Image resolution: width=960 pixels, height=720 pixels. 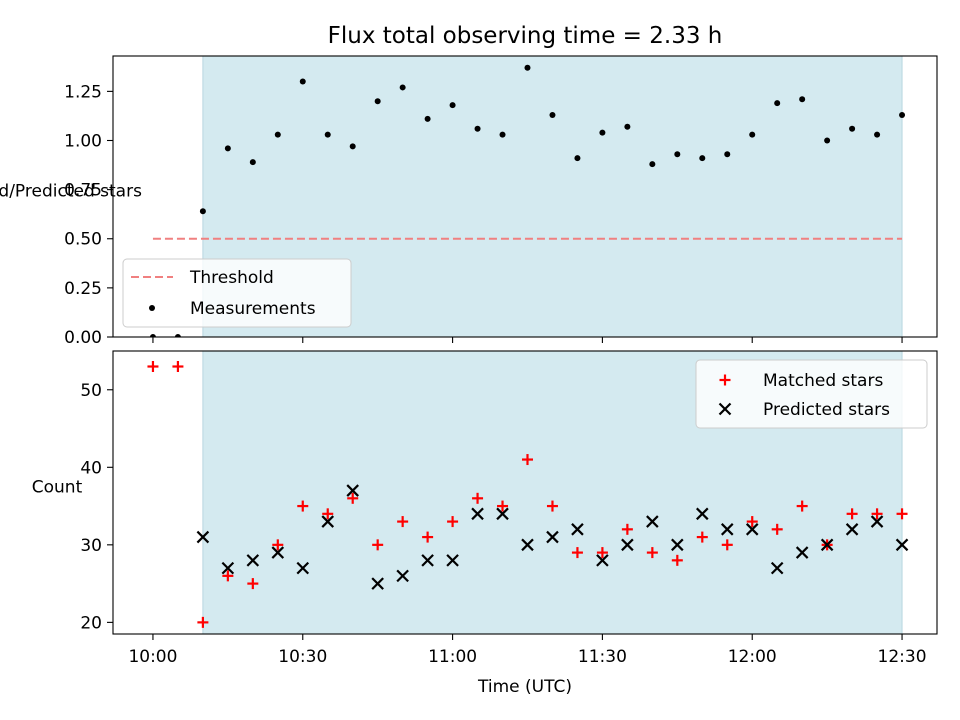 I want to click on x-tick-label: 10:30, so click(x=302, y=657).